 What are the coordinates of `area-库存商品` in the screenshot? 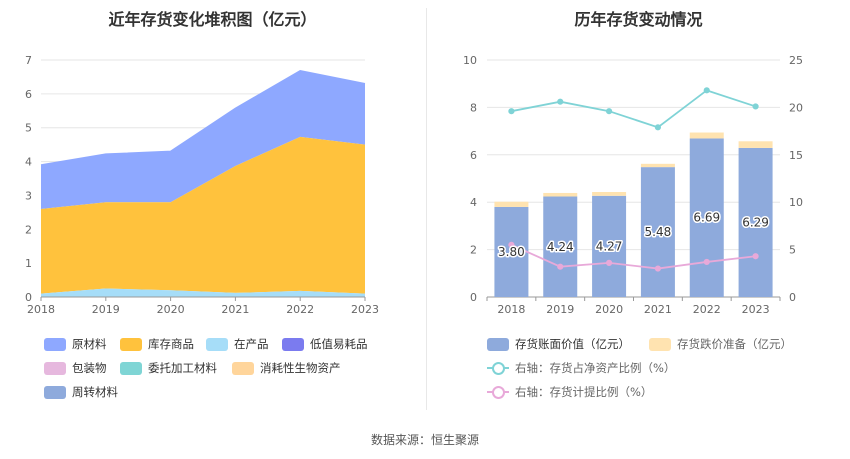 It's located at (203, 215).